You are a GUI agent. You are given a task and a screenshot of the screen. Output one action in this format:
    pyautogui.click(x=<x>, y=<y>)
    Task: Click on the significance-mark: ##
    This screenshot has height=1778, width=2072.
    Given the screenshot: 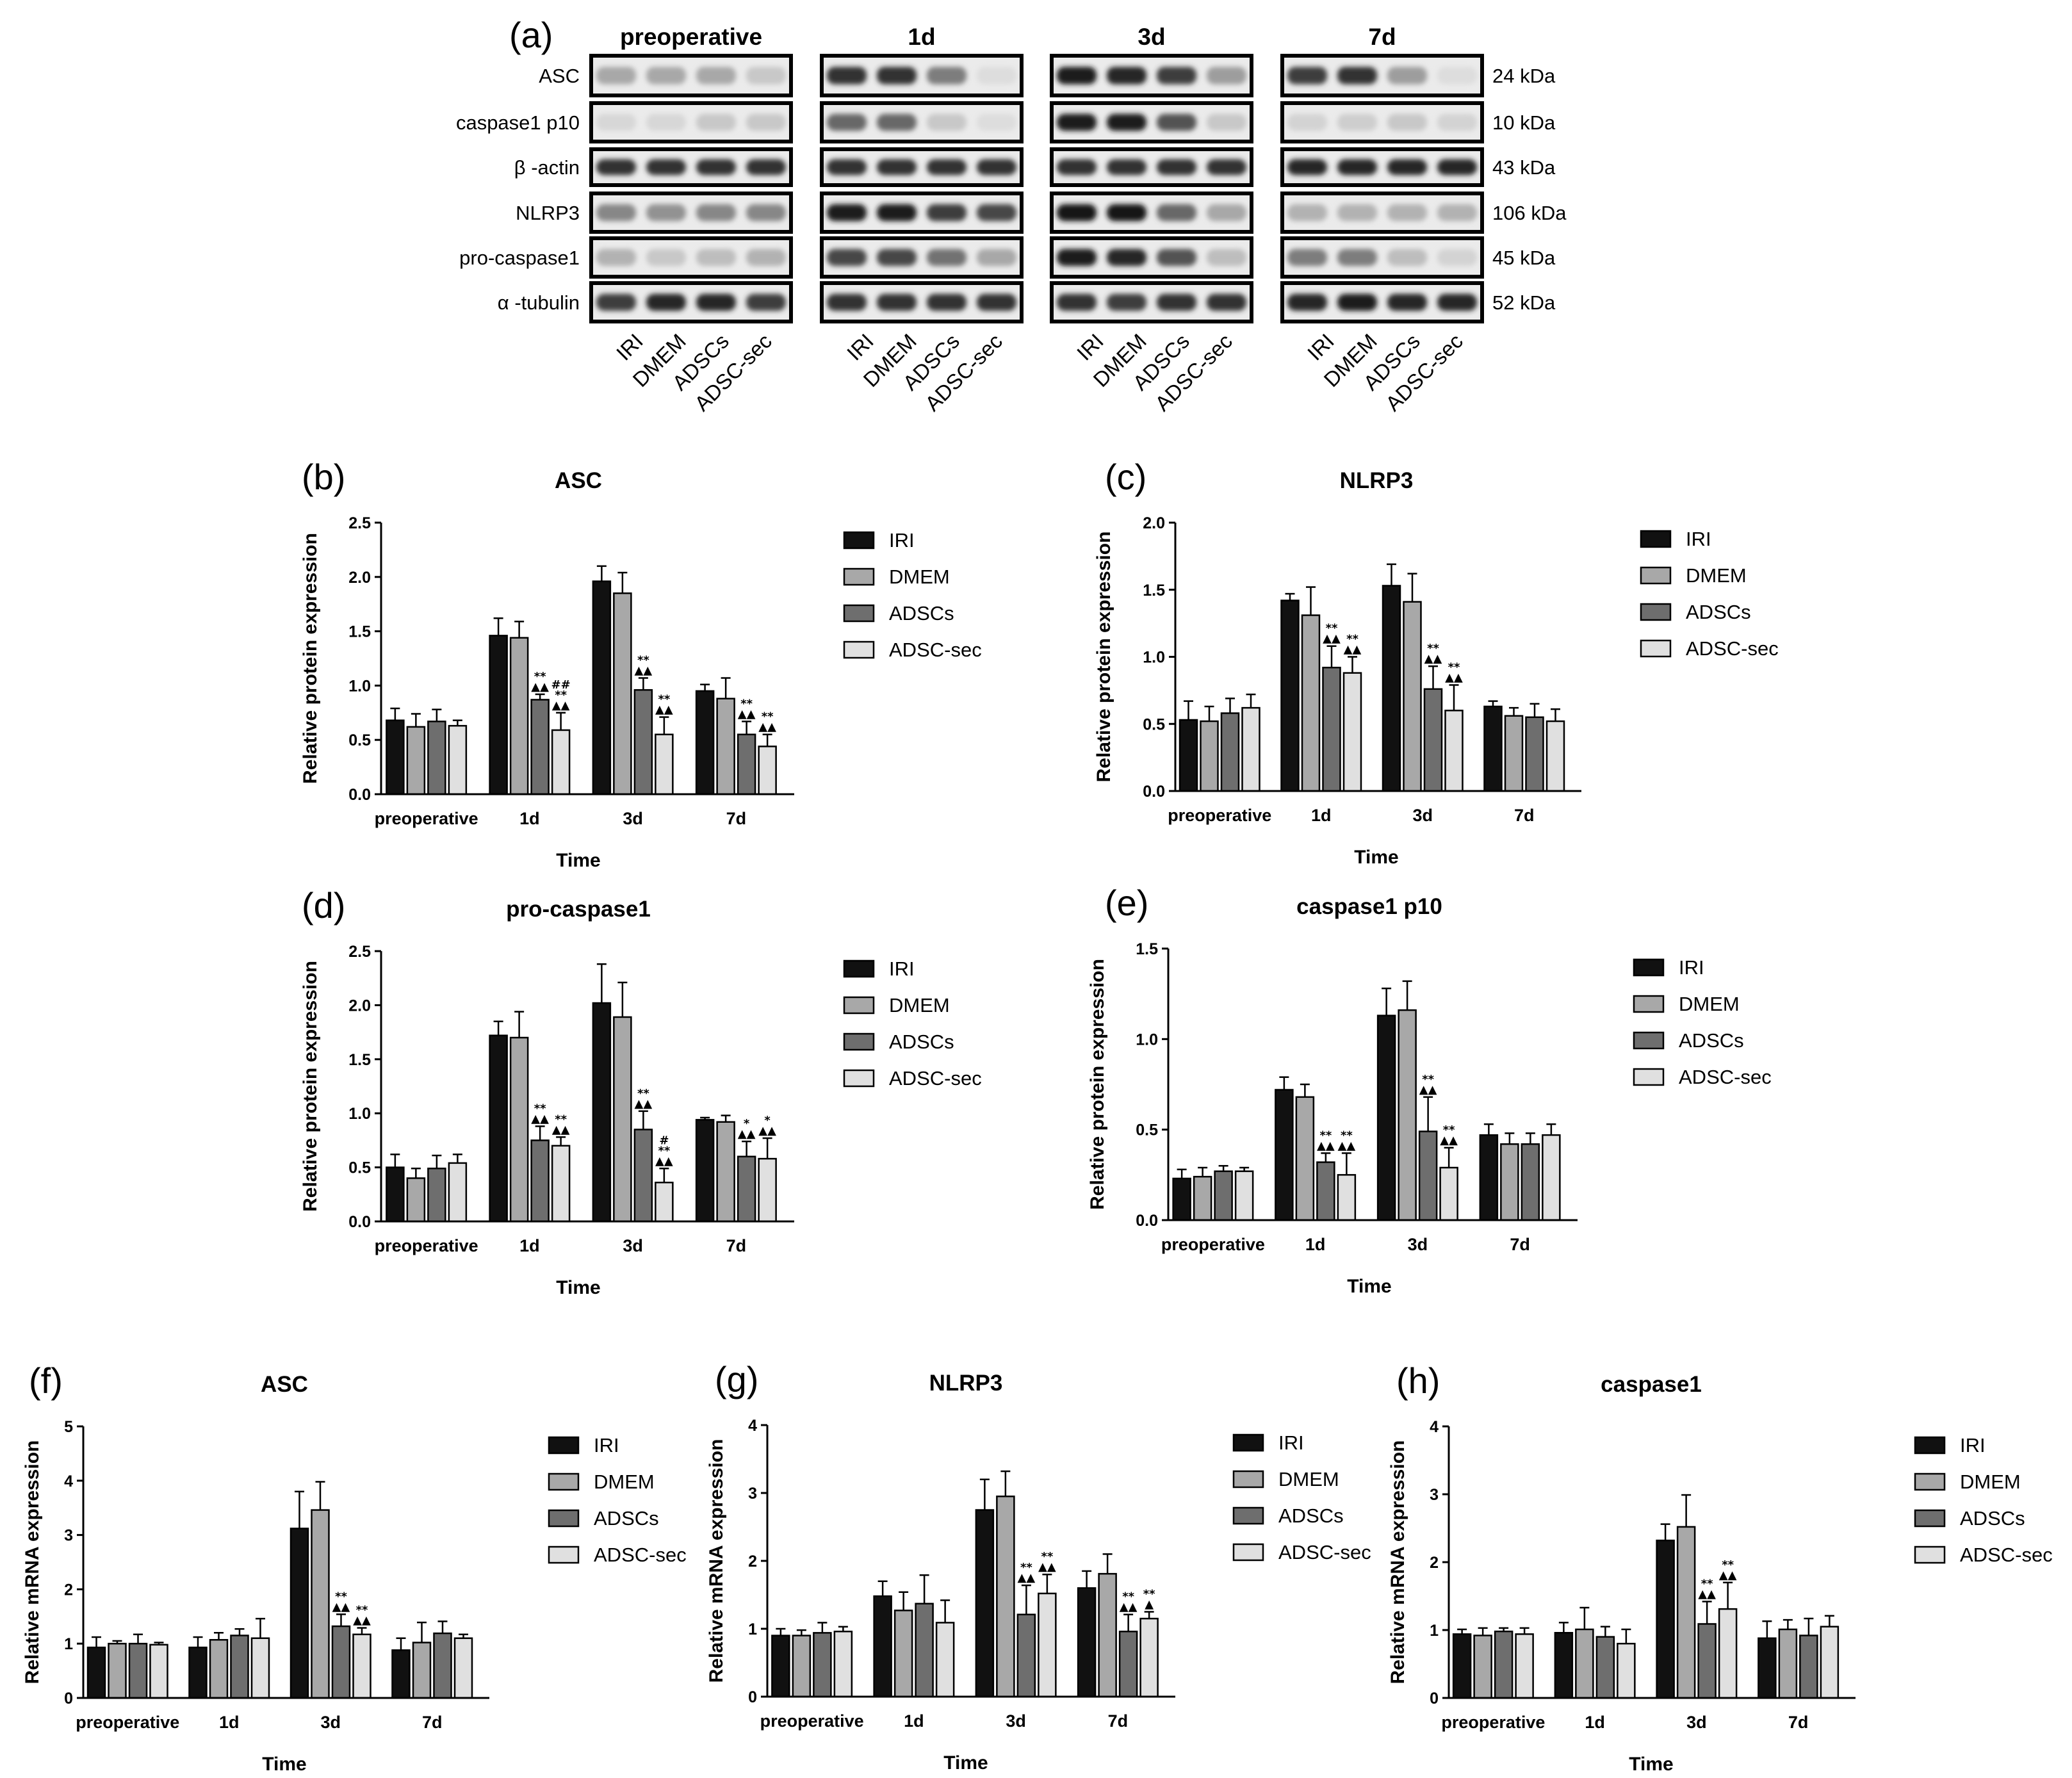 What is the action you would take?
    pyautogui.click(x=561, y=685)
    